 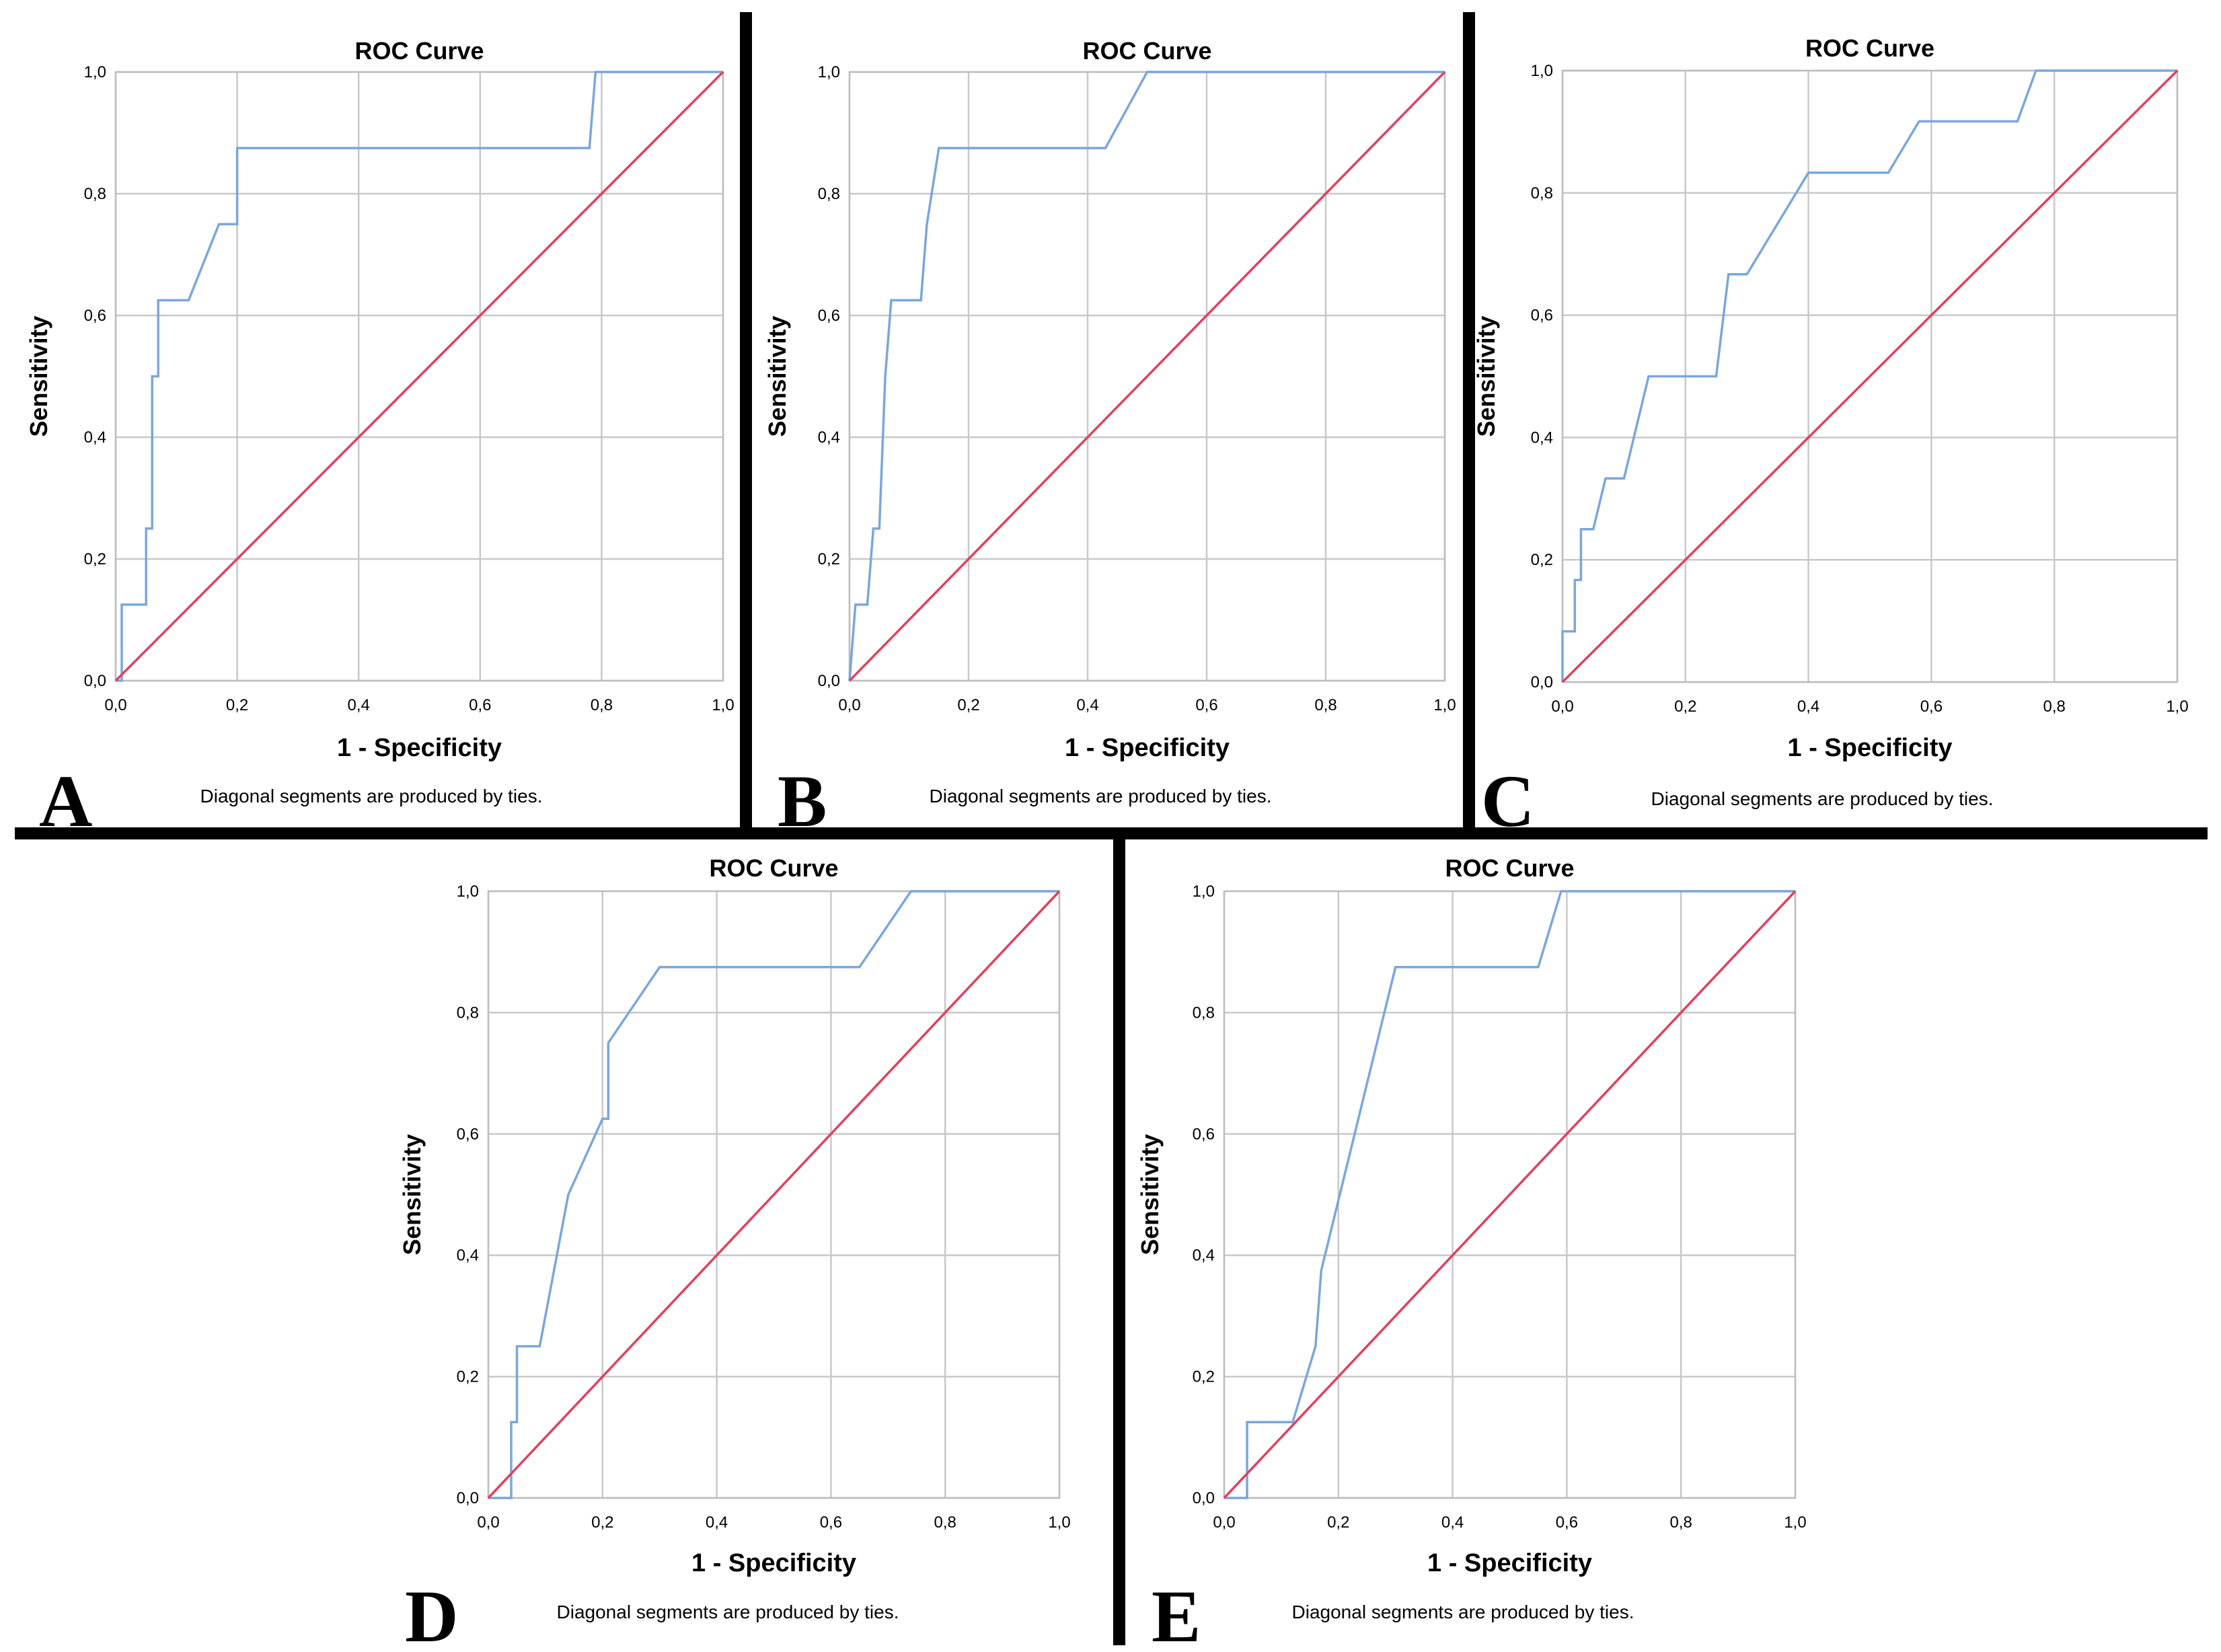 I want to click on panel-letter: E, so click(x=1176, y=1613).